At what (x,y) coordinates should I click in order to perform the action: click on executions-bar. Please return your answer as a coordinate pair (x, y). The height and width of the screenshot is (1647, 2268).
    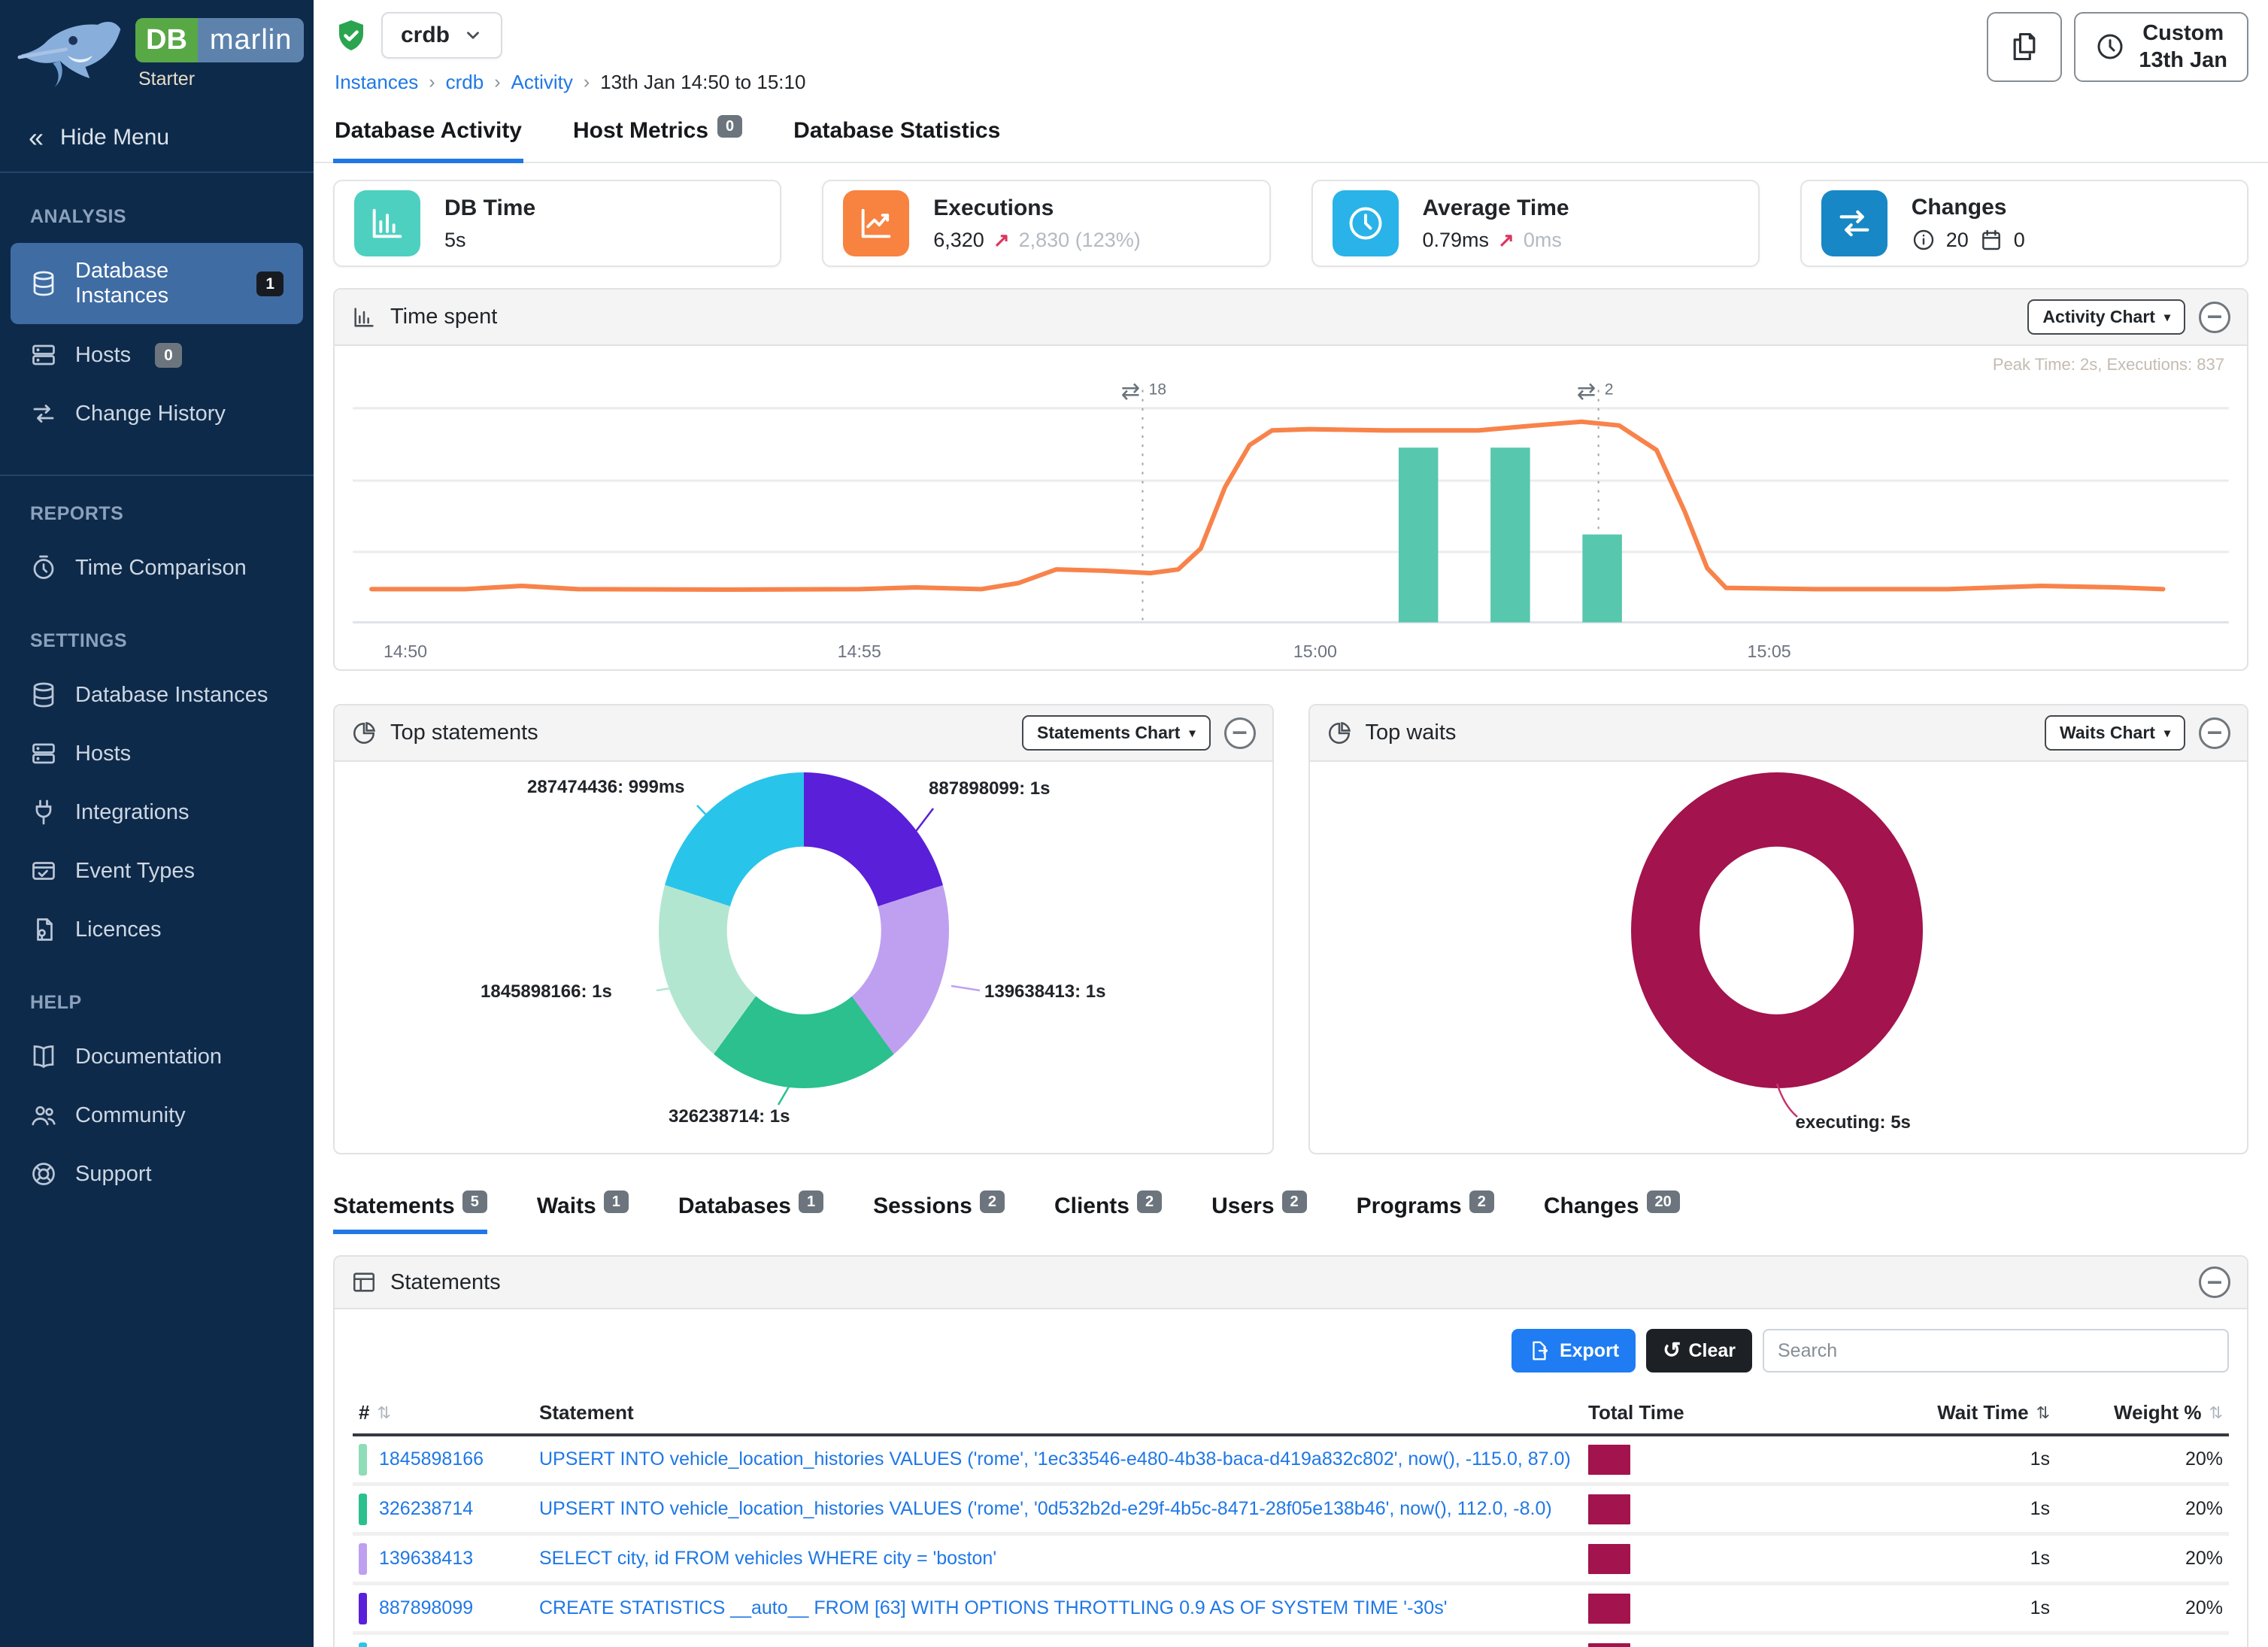
    Looking at the image, I should click on (1602, 578).